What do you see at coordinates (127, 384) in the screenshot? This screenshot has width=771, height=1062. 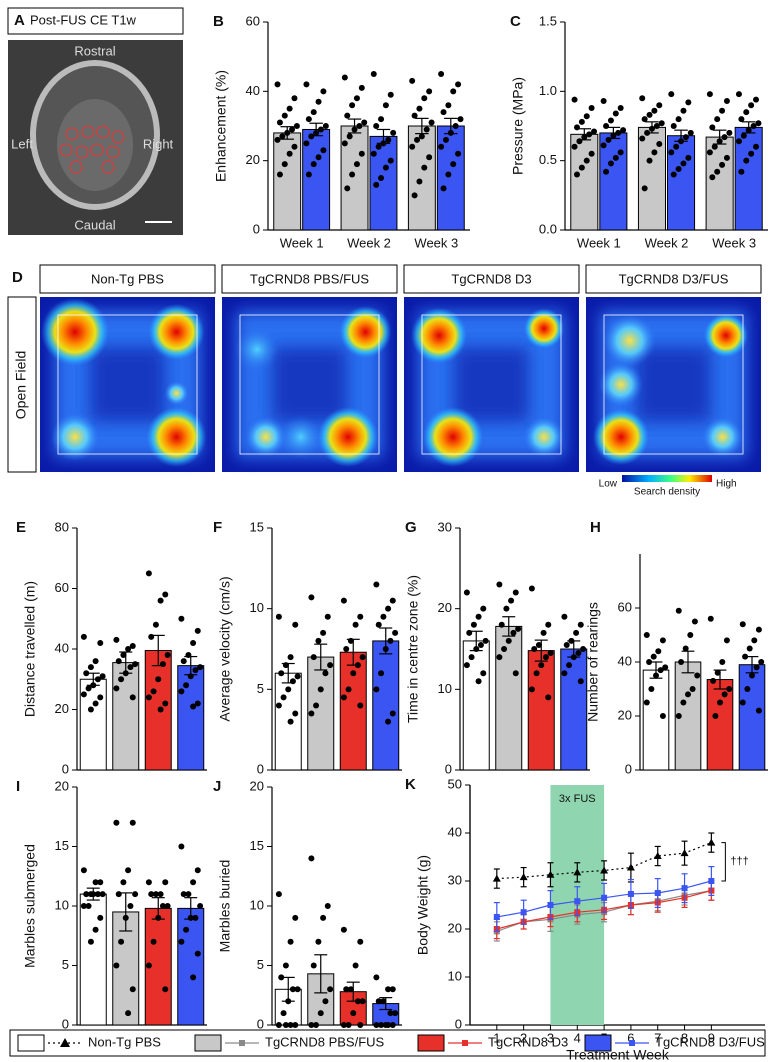 I see `arena-outline` at bounding box center [127, 384].